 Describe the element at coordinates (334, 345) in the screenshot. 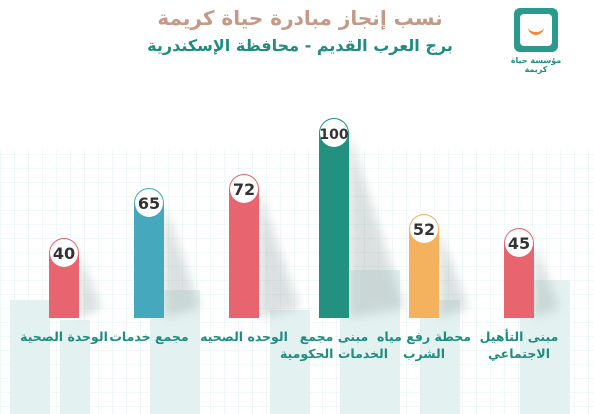

I see `category-label: مبنى مجمع الخدمات الحكومية` at that location.